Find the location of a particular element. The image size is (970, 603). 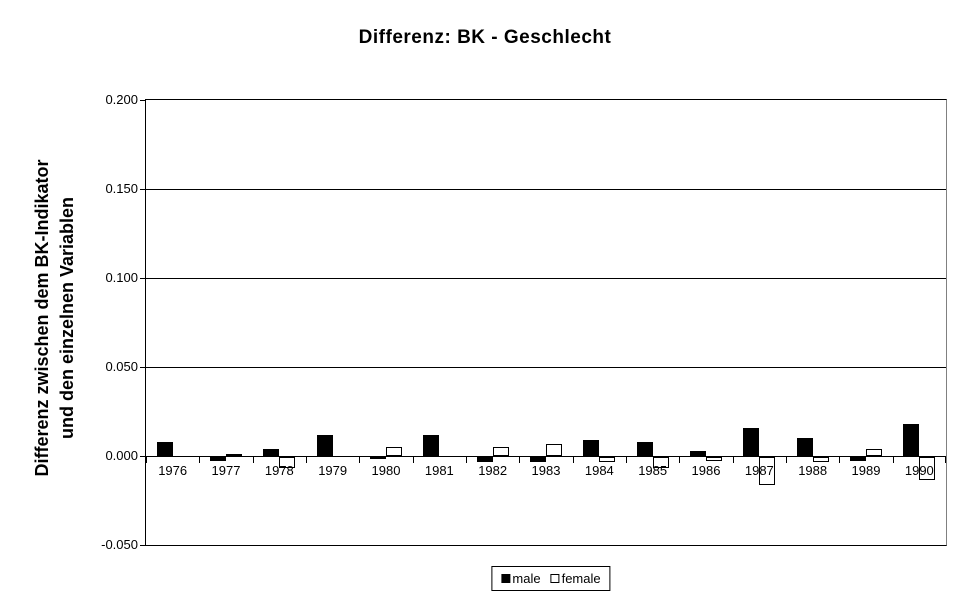

legend-item-female: female is located at coordinates (575, 578).